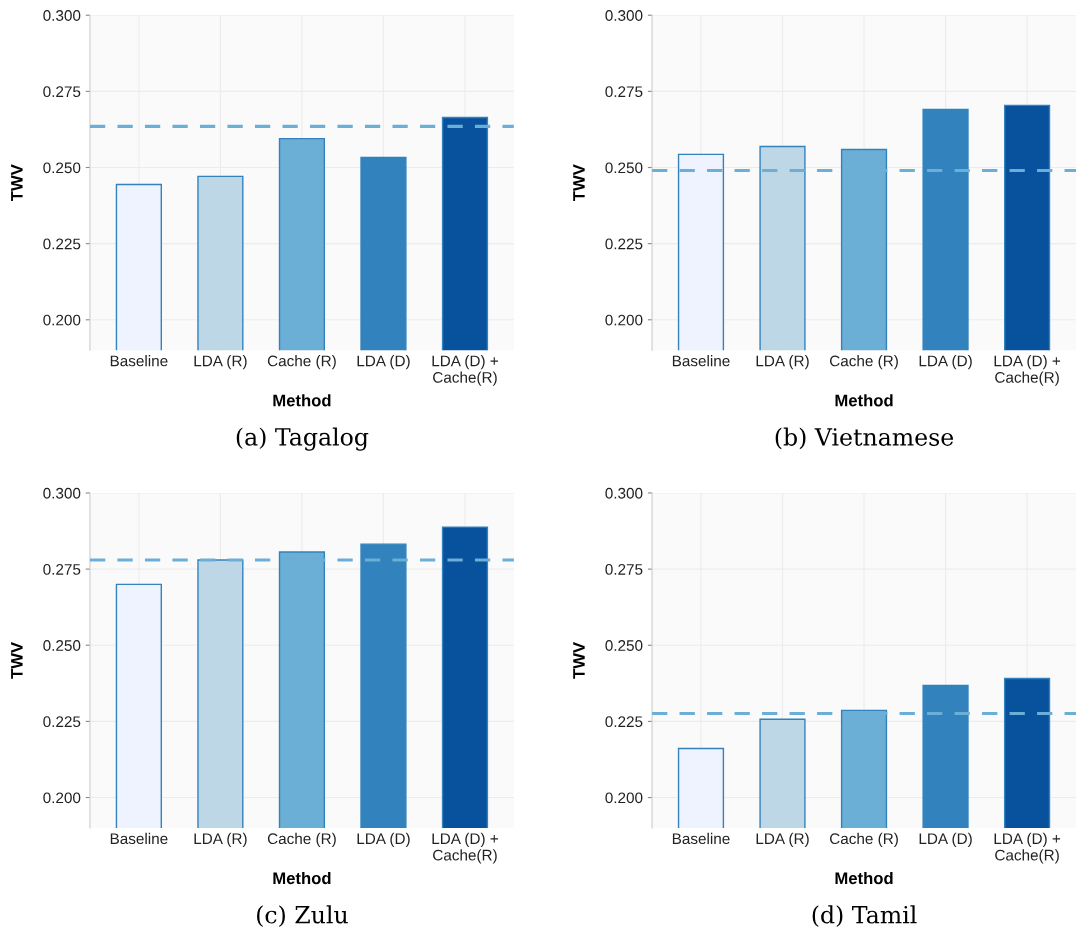  I want to click on text: (d) Tamil, so click(864, 916).